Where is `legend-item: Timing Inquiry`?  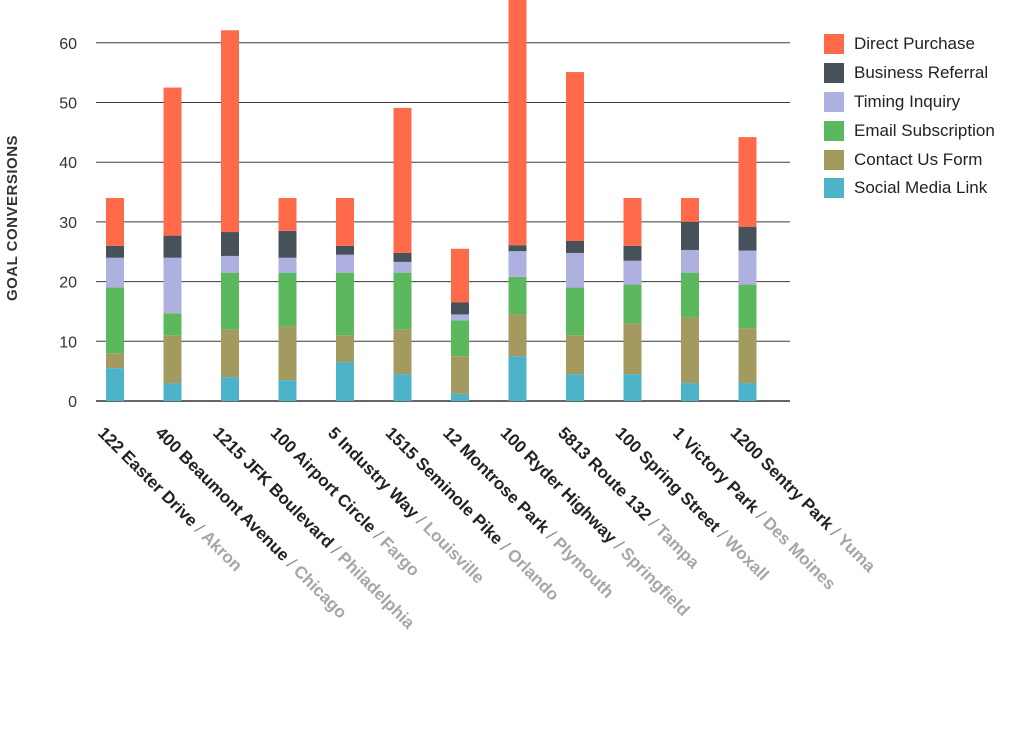 legend-item: Timing Inquiry is located at coordinates (909, 102).